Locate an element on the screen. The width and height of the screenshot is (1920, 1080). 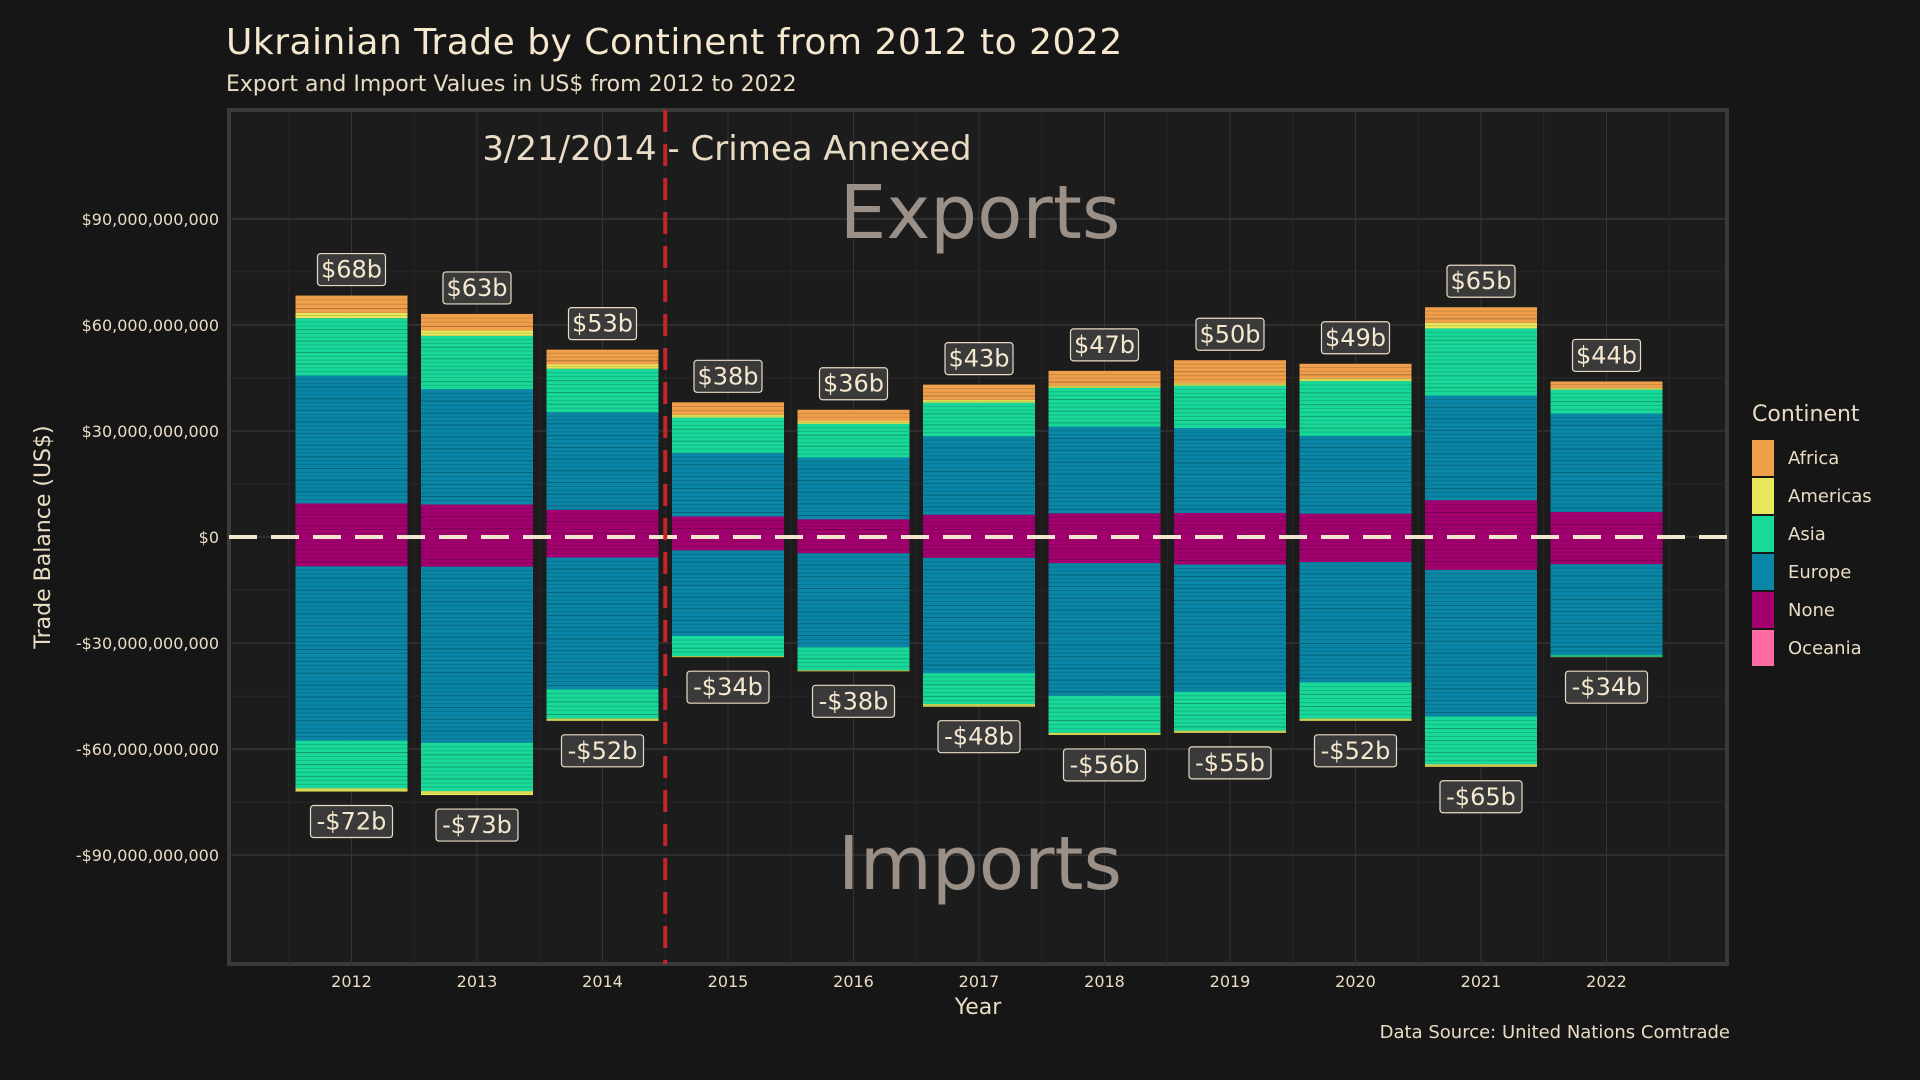
bar-segment-asia-export-2015 is located at coordinates (728, 435).